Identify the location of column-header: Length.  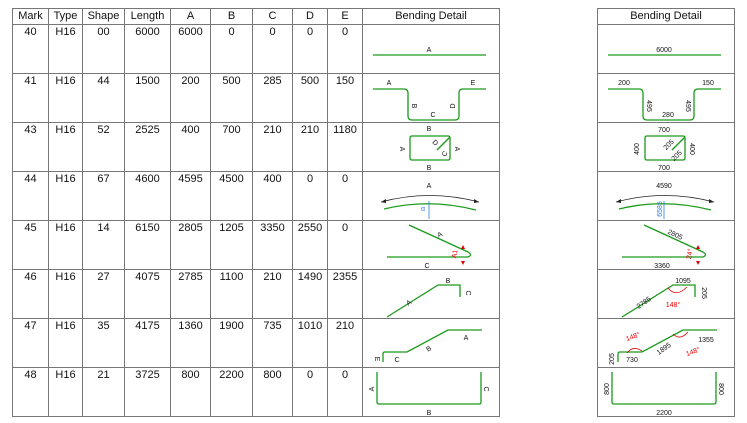
(147, 16).